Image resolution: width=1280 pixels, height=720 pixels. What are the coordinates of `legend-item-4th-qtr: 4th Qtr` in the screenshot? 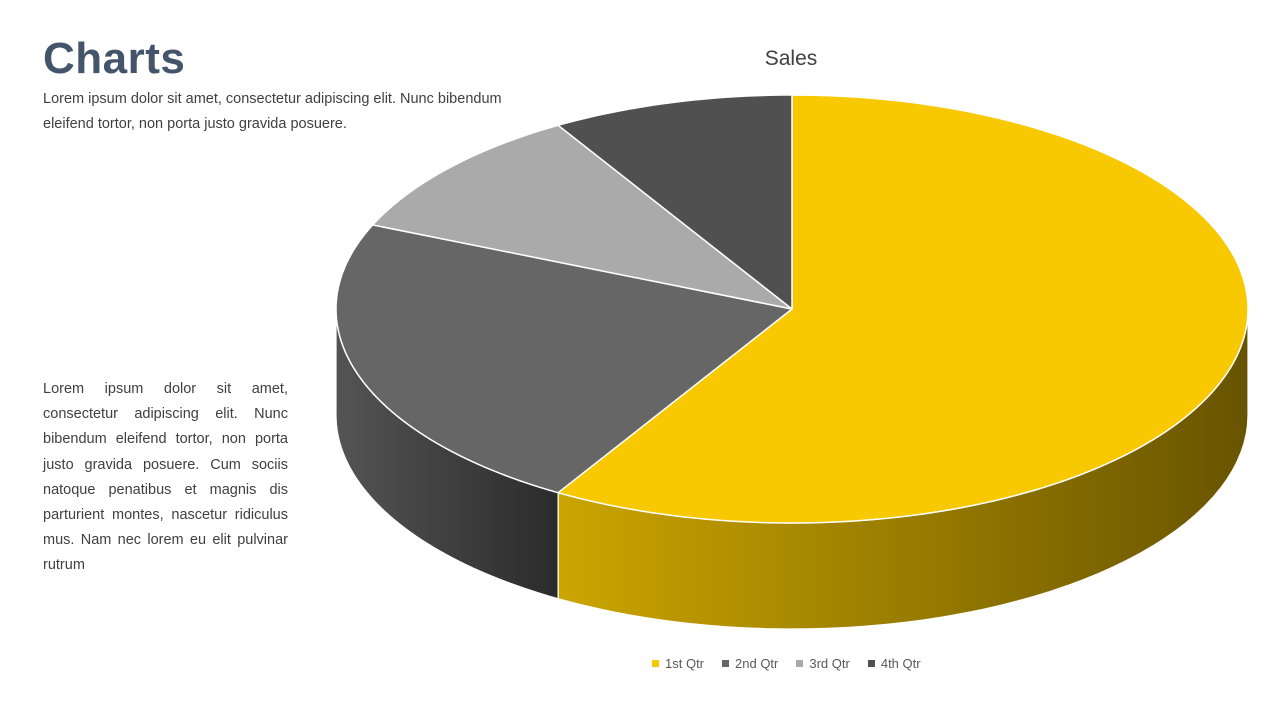 It's located at (894, 663).